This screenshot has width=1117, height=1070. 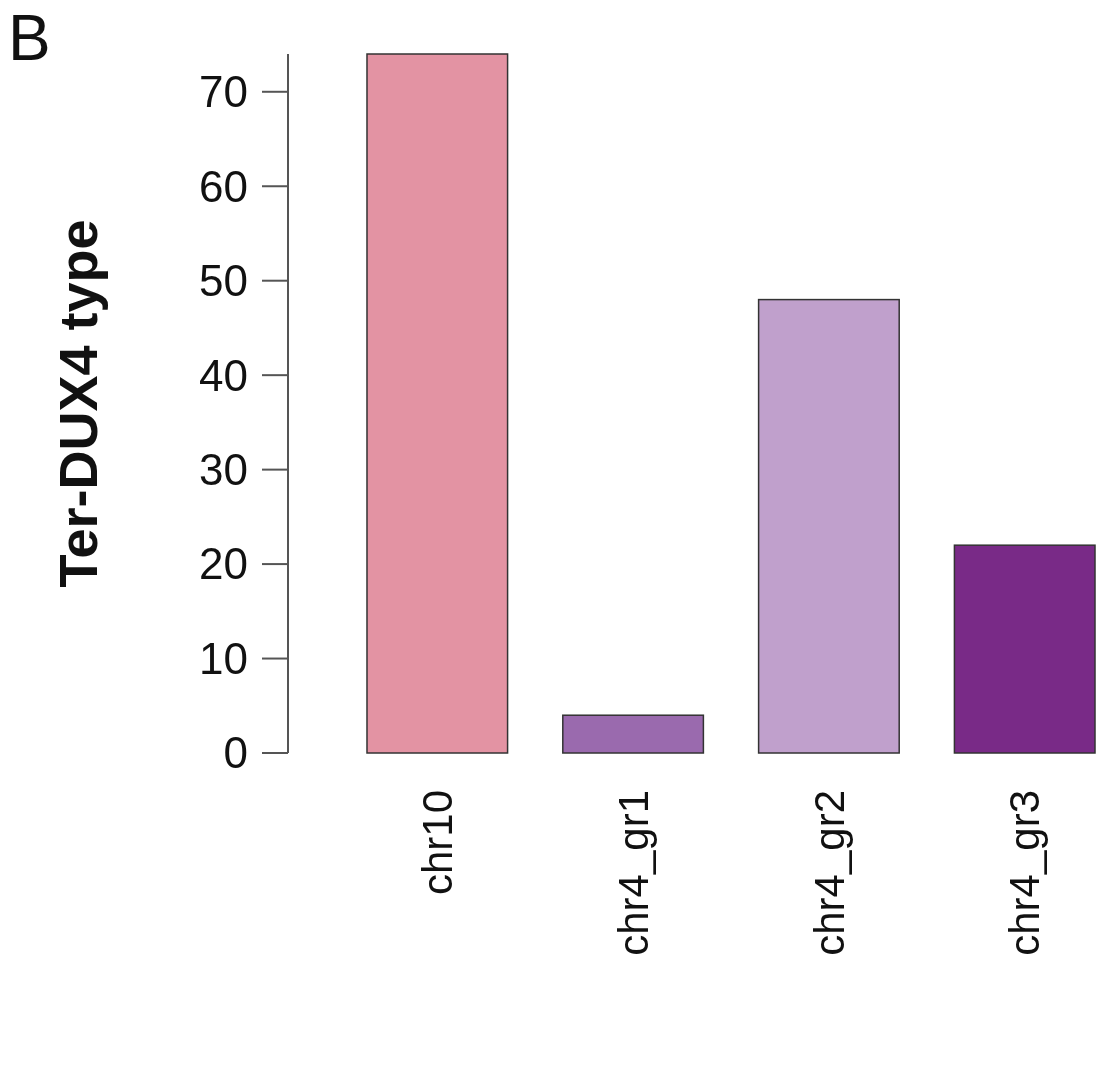 I want to click on x-tick-label: chr4_gr3, so click(x=1025, y=873).